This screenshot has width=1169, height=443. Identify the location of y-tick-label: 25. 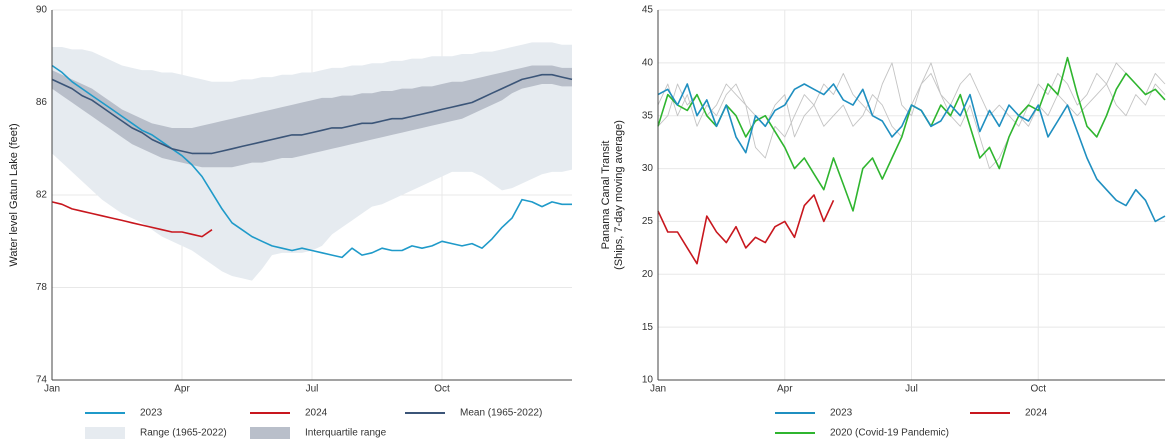
(648, 221).